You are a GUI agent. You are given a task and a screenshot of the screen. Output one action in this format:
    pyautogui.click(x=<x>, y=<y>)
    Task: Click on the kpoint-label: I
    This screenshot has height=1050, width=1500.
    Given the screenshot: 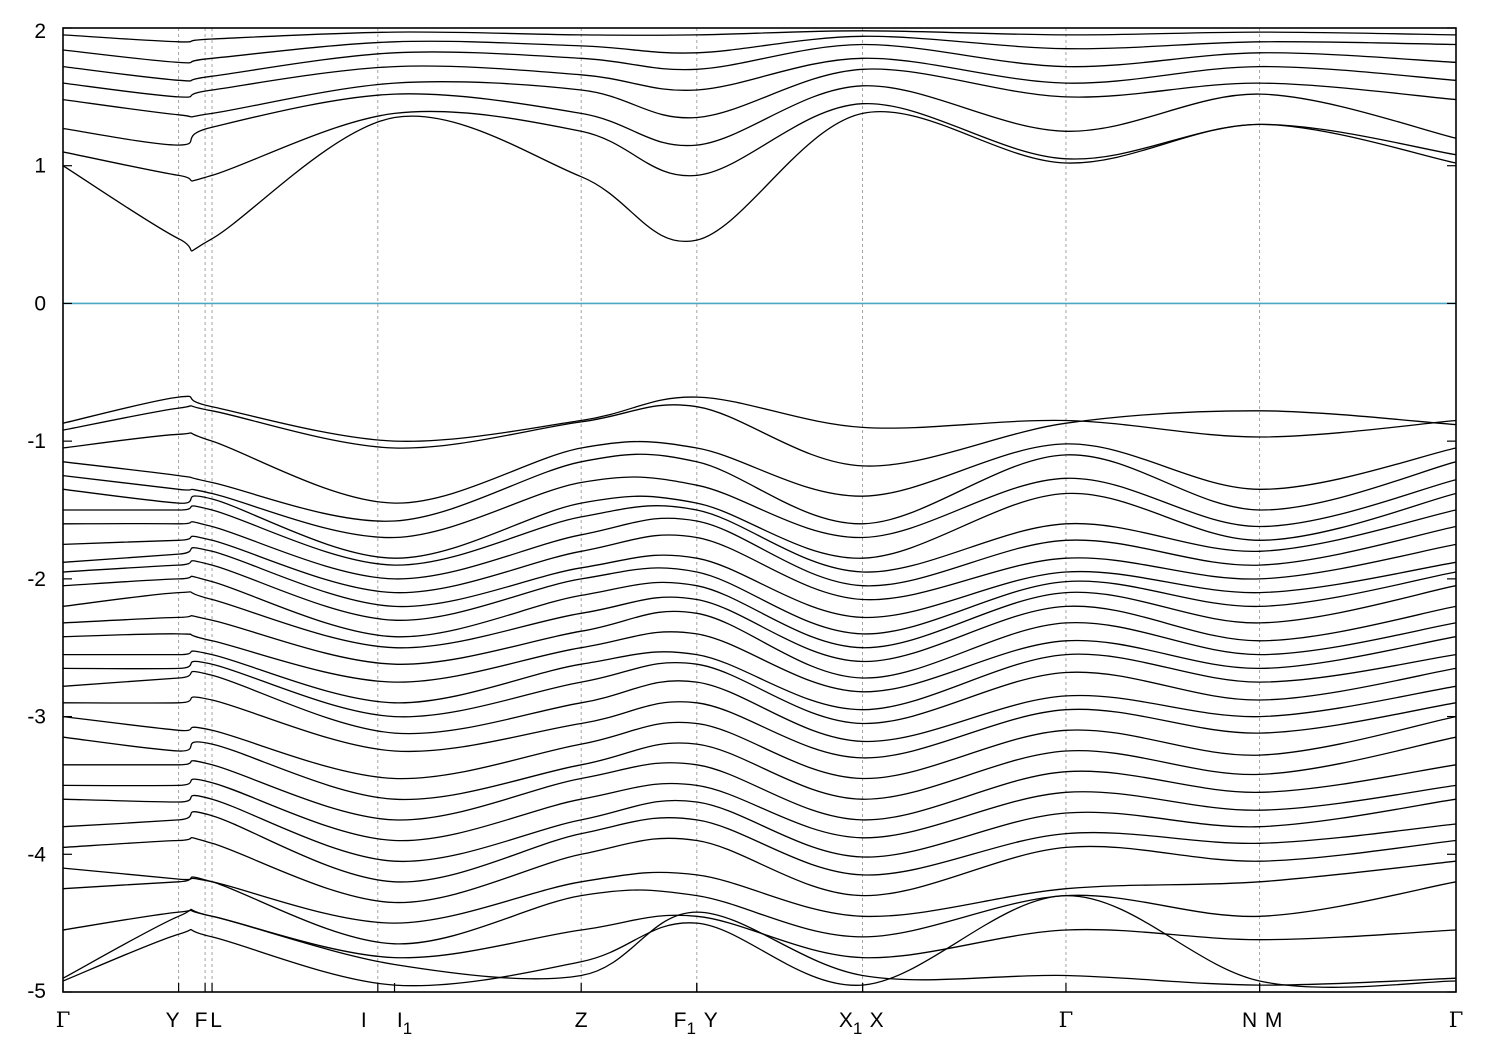 What is the action you would take?
    pyautogui.click(x=364, y=1020)
    